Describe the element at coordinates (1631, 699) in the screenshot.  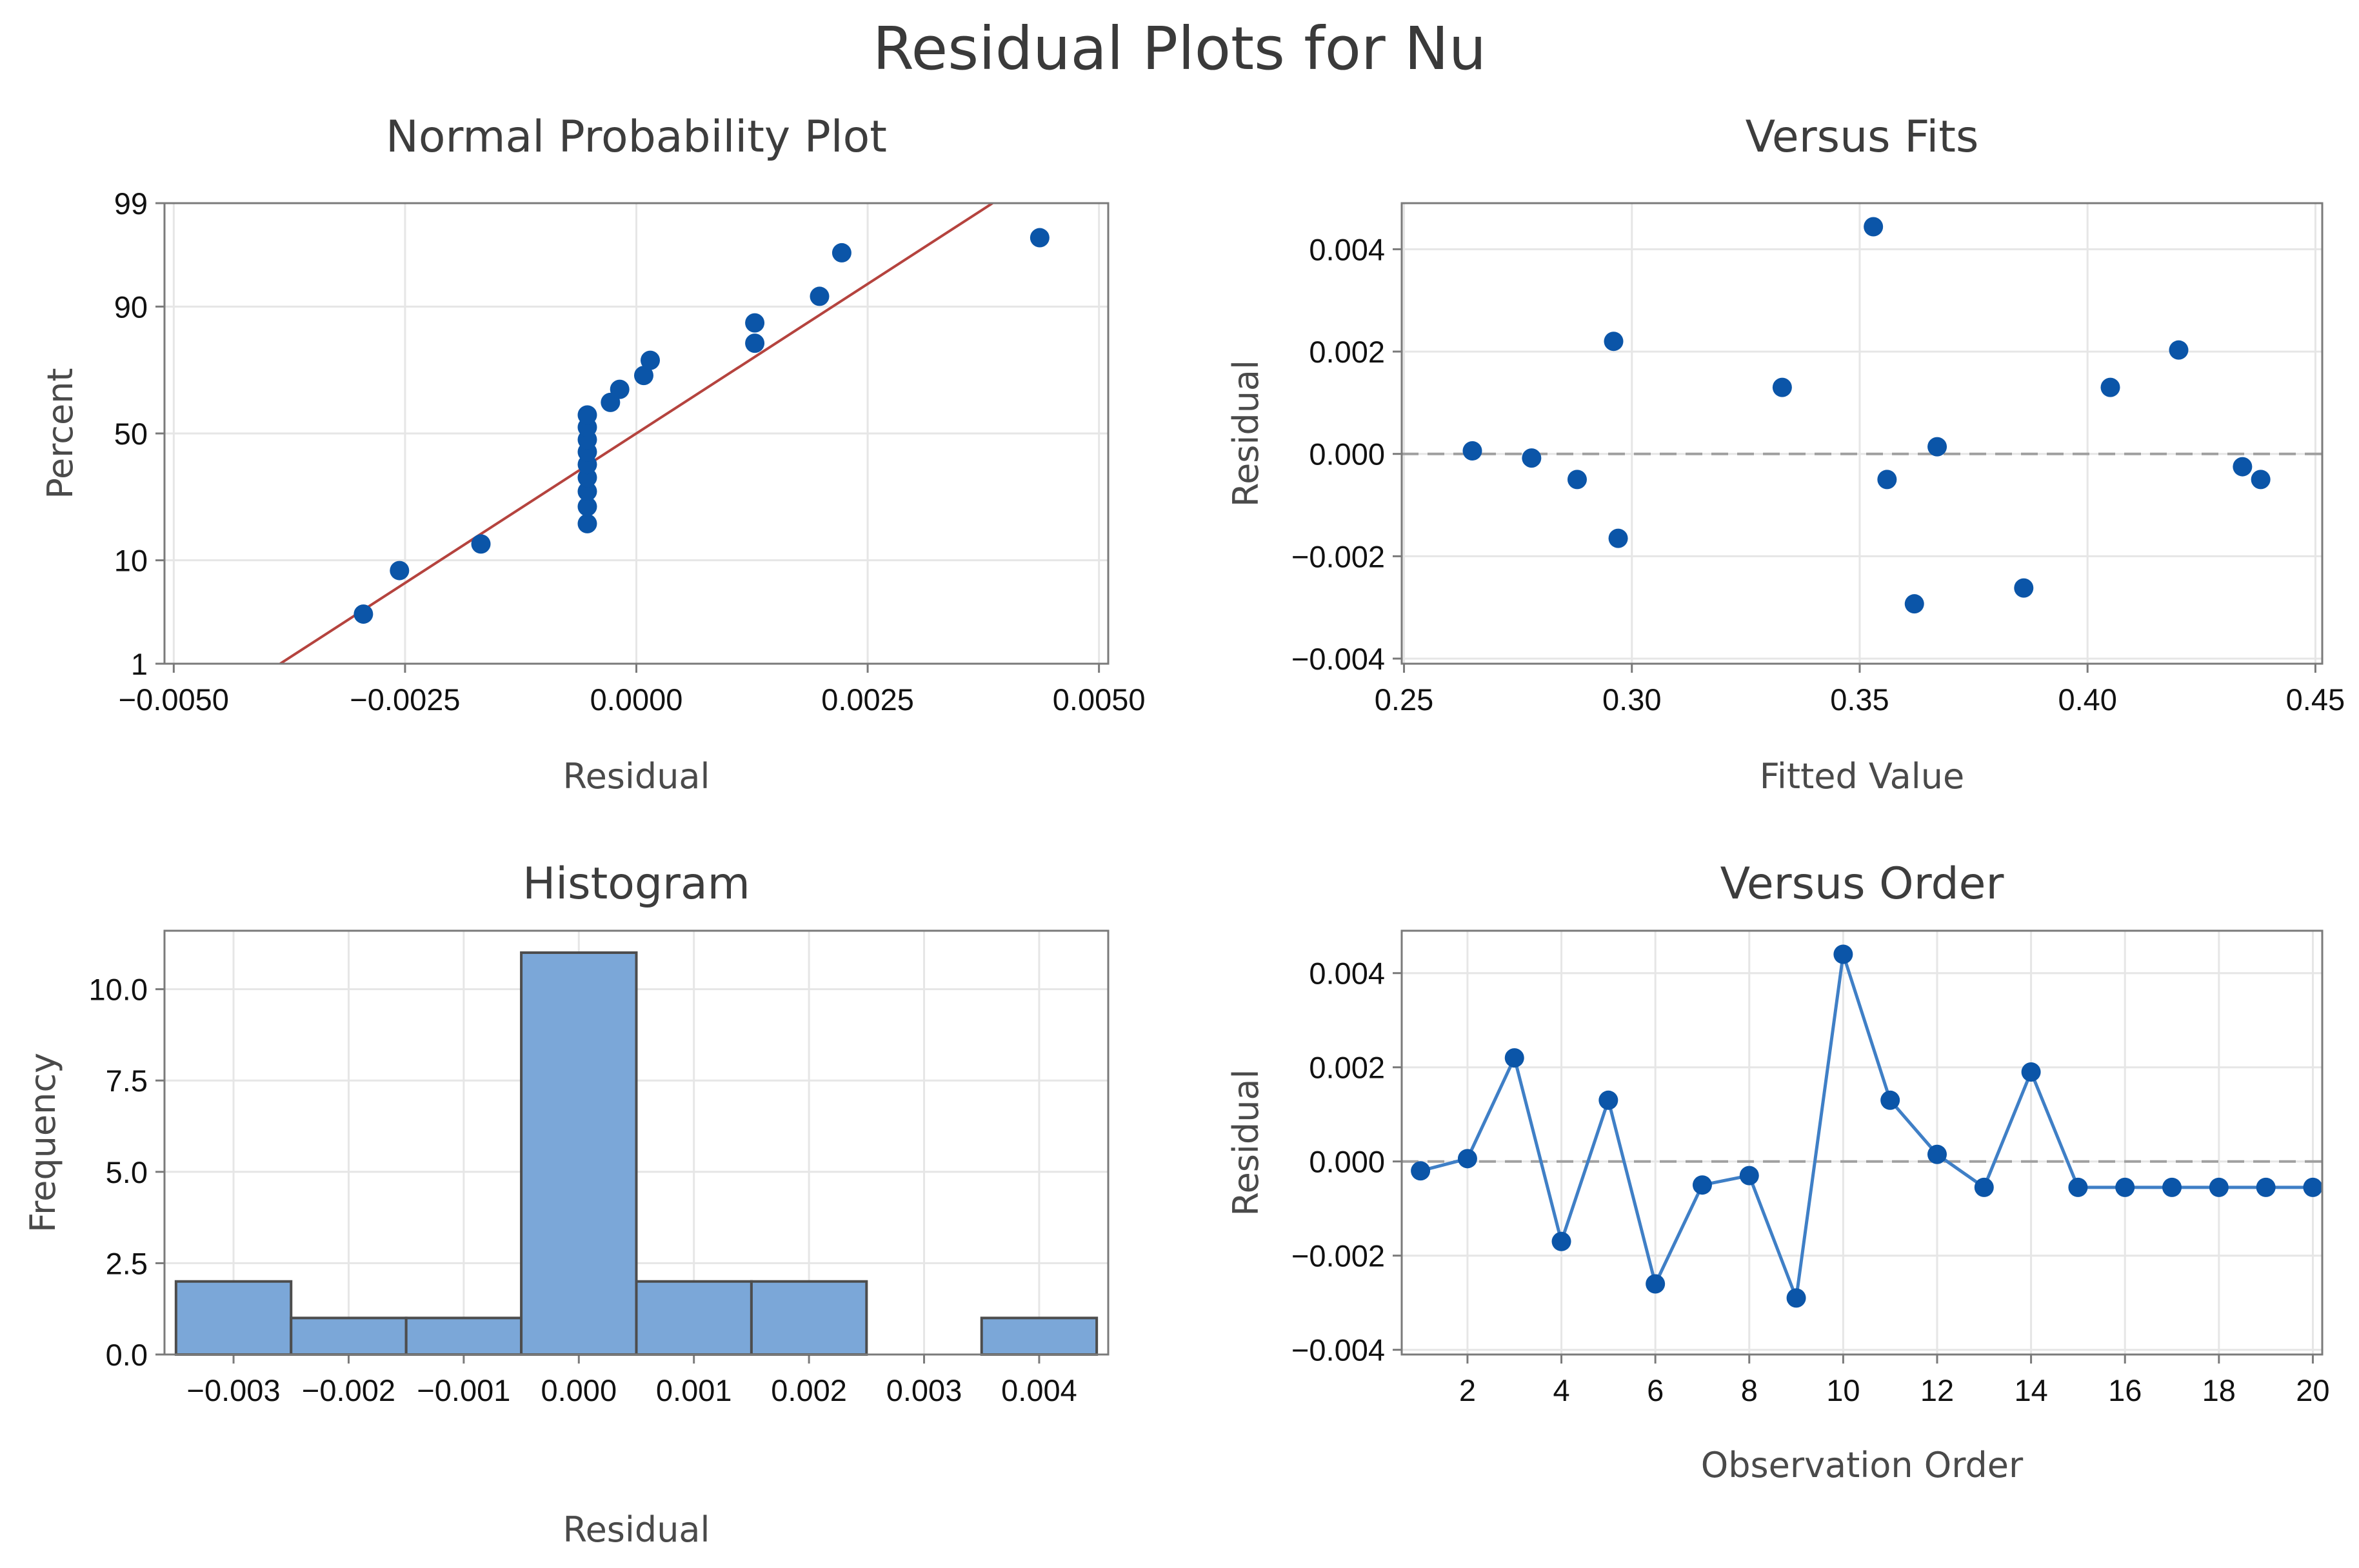
I see `fits-x-tick-label: 0.30` at that location.